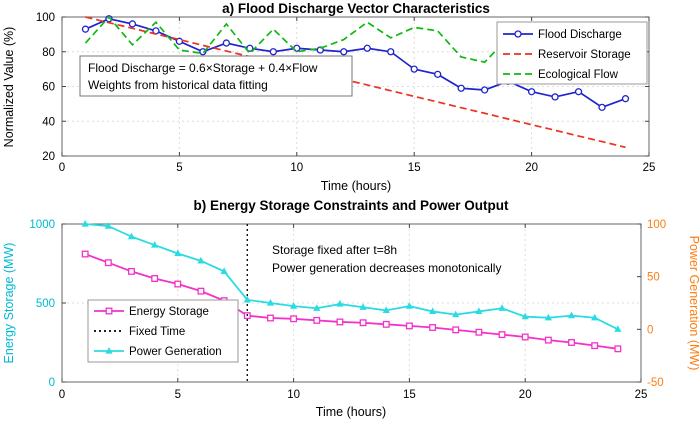 The width and height of the screenshot is (699, 423). I want to click on panel-a-annotation-line1: Flood Discharge = 0.6×Storage + 0.4×Flow, so click(203, 68).